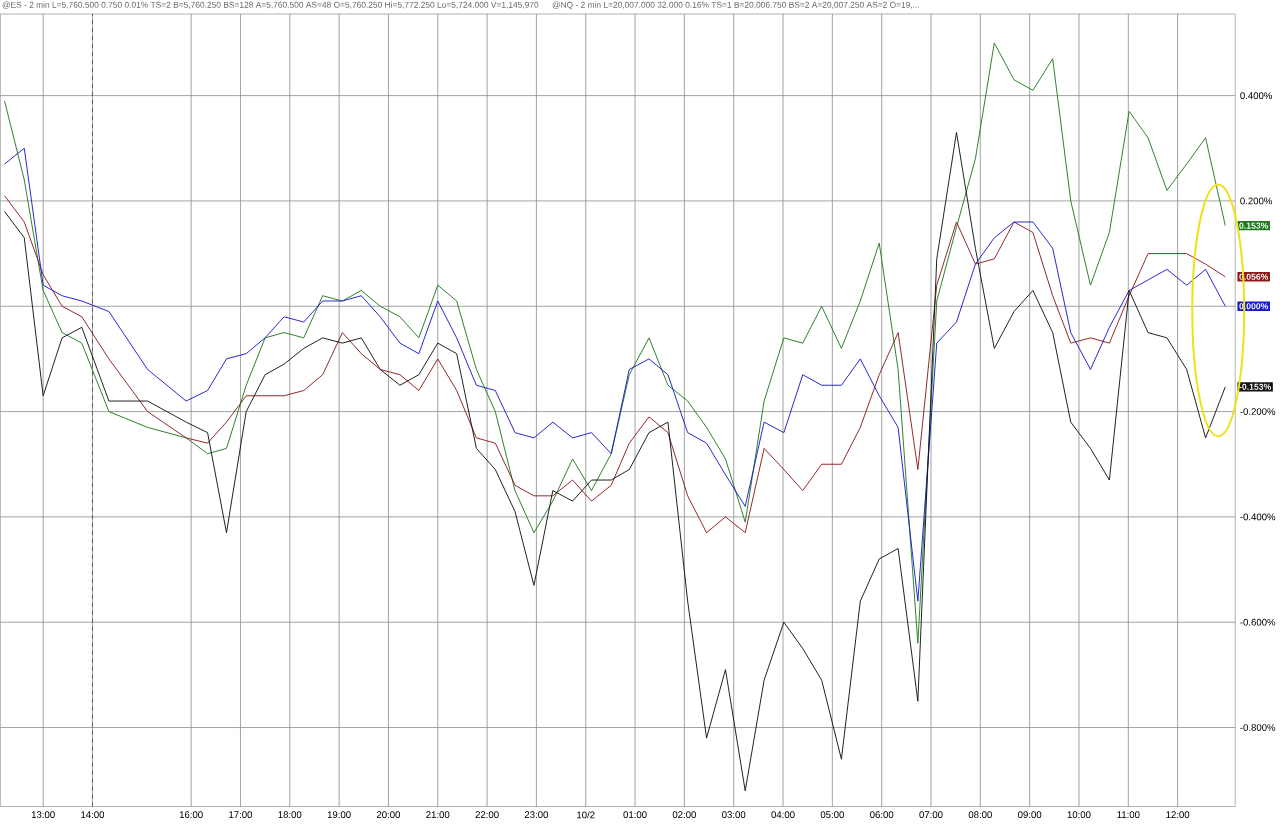 The image size is (1280, 828). I want to click on y-tick-label: 0.200%, so click(1256, 201).